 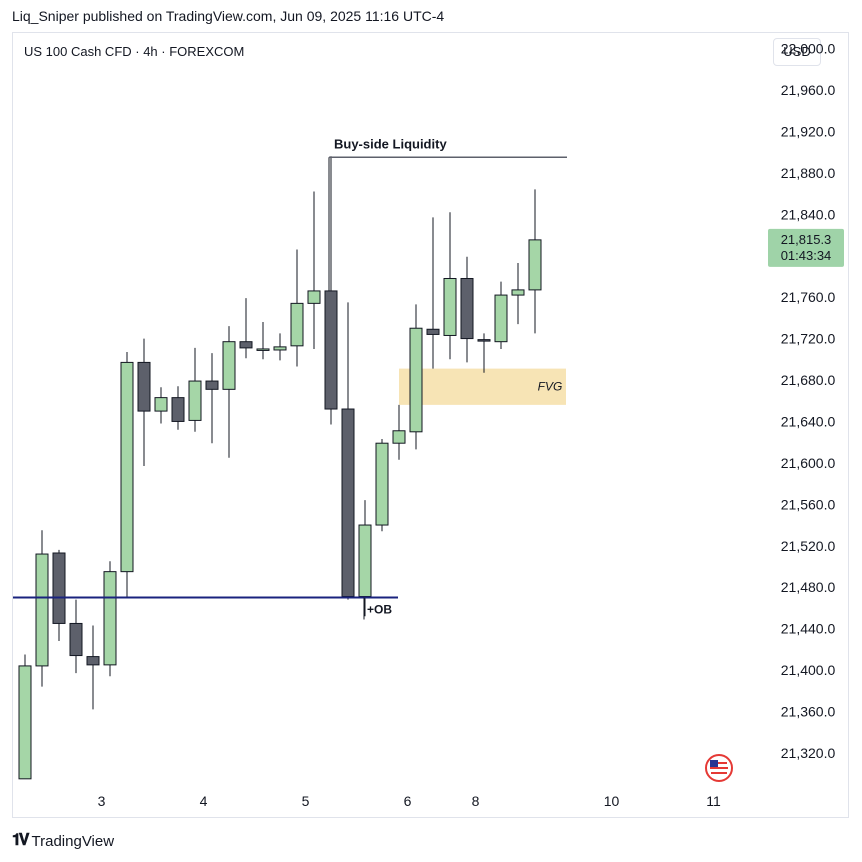 What do you see at coordinates (806, 255) in the screenshot?
I see `price-tag-countdown: 01:43:34` at bounding box center [806, 255].